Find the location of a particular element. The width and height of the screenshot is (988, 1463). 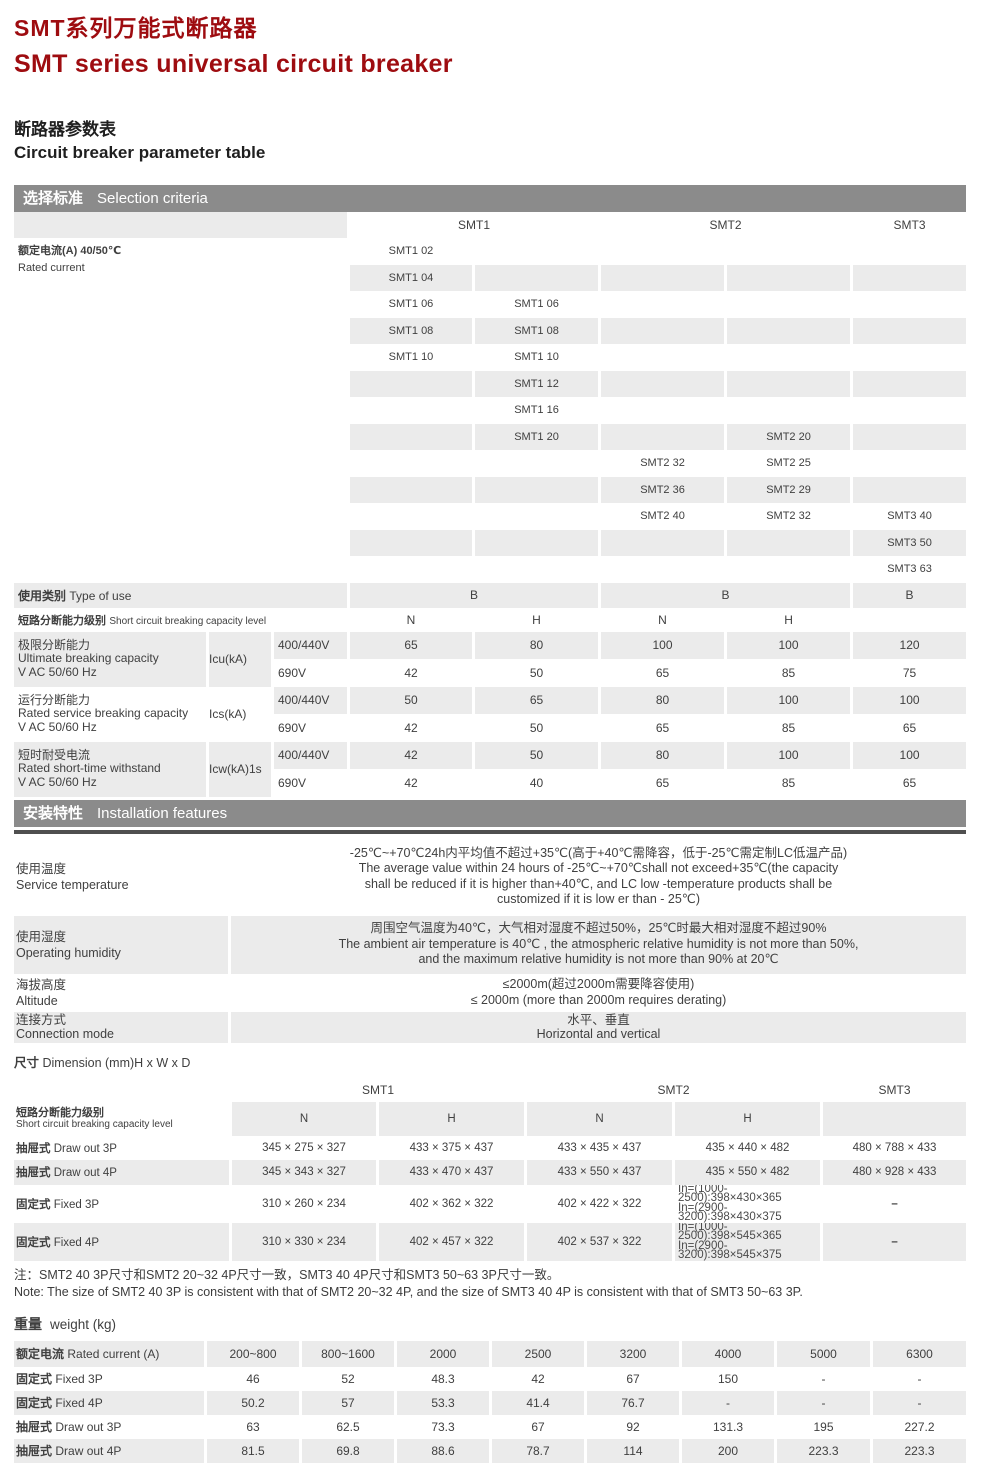

rated-current-label-en: Rated current is located at coordinates (51, 268).